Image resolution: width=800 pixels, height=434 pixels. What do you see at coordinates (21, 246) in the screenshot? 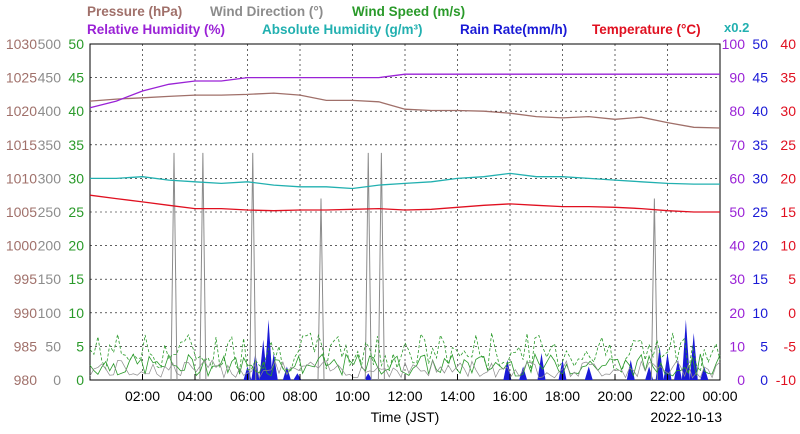
I see `pressure-tick-label: 1000` at bounding box center [21, 246].